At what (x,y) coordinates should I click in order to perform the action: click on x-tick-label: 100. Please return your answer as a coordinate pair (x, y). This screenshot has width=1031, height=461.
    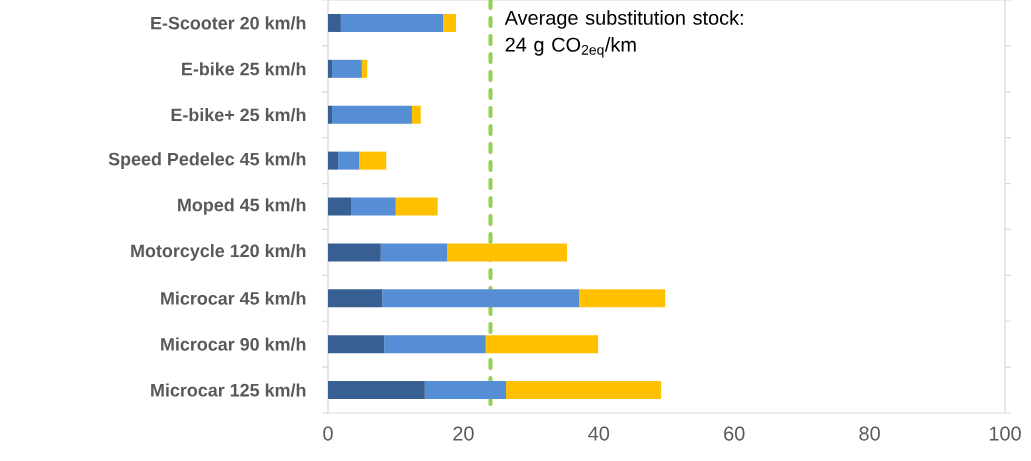
    Looking at the image, I should click on (1005, 433).